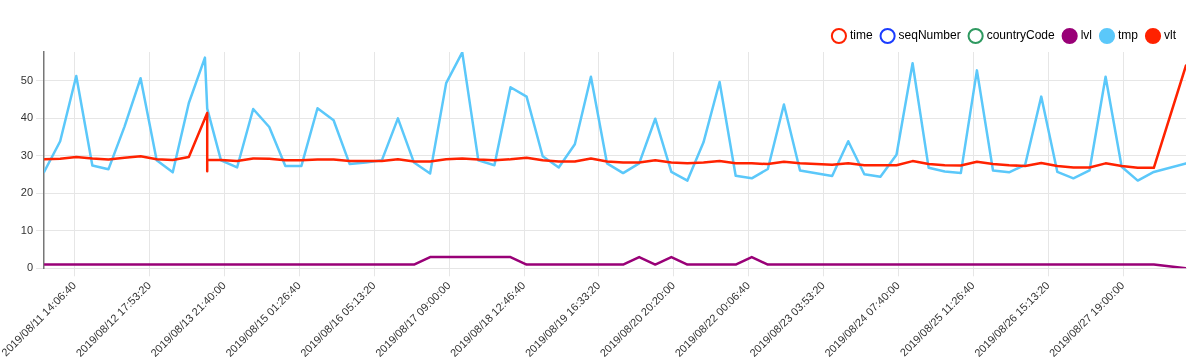 This screenshot has width=1200, height=363. Describe the element at coordinates (27, 192) in the screenshot. I see `y-tick-label: 20` at that location.